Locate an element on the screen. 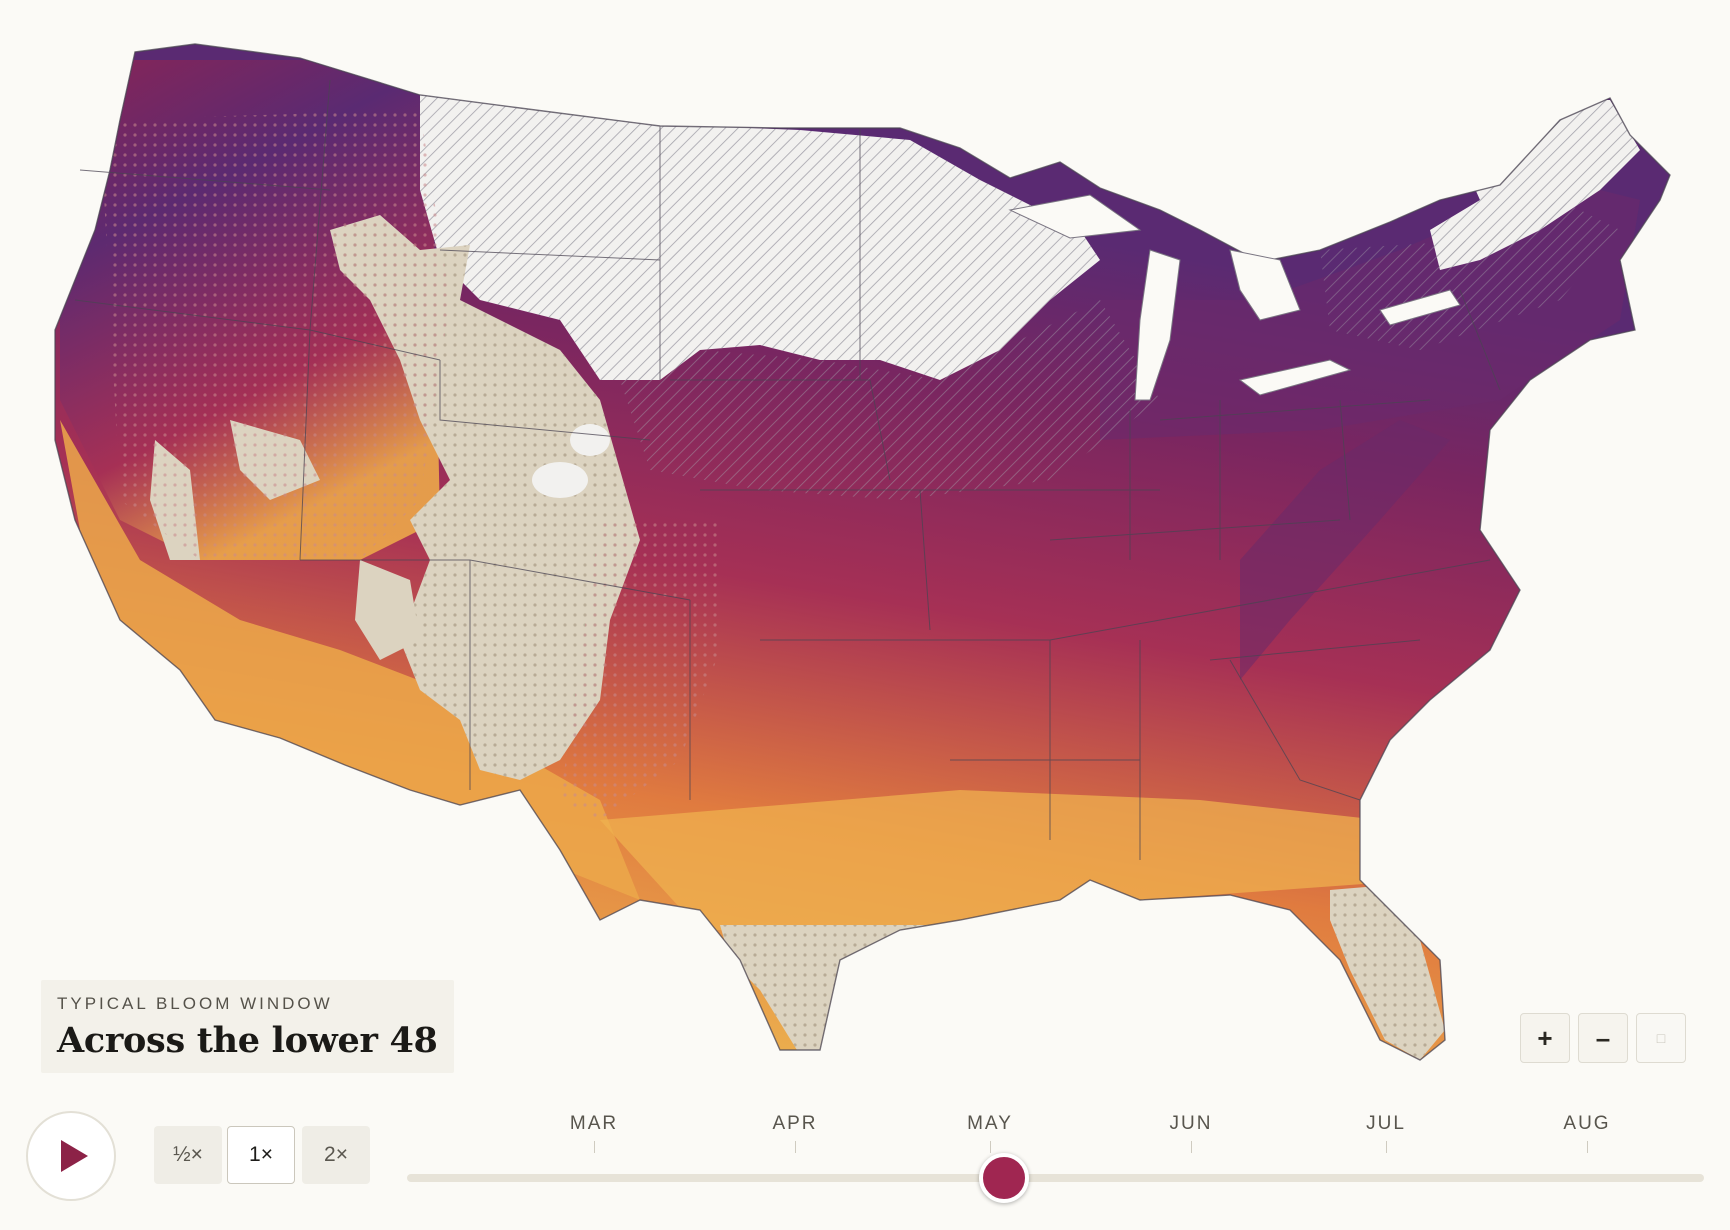 The height and width of the screenshot is (1230, 1730). month-label-aug: AUG is located at coordinates (1587, 1123).